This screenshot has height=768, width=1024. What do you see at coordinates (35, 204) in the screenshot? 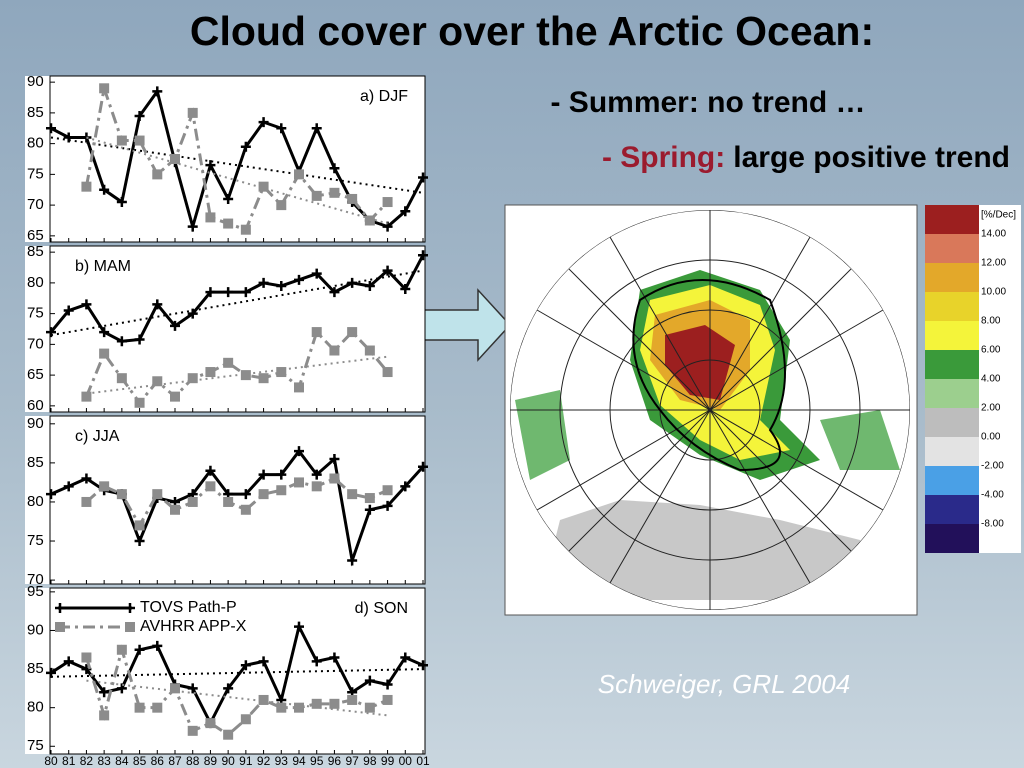
I see `y-tick-label: 70` at bounding box center [35, 204].